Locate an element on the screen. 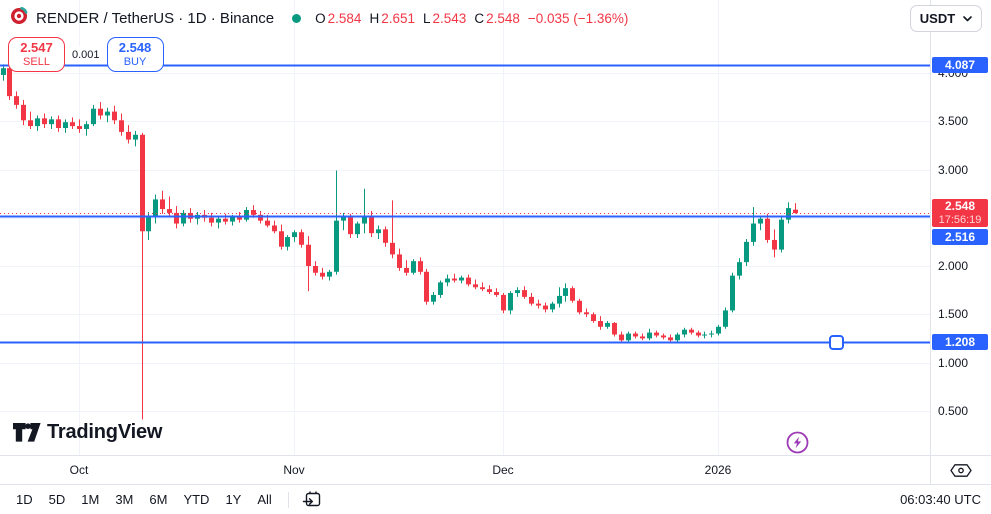  sell-button: 2.547 SELL is located at coordinates (36, 54).